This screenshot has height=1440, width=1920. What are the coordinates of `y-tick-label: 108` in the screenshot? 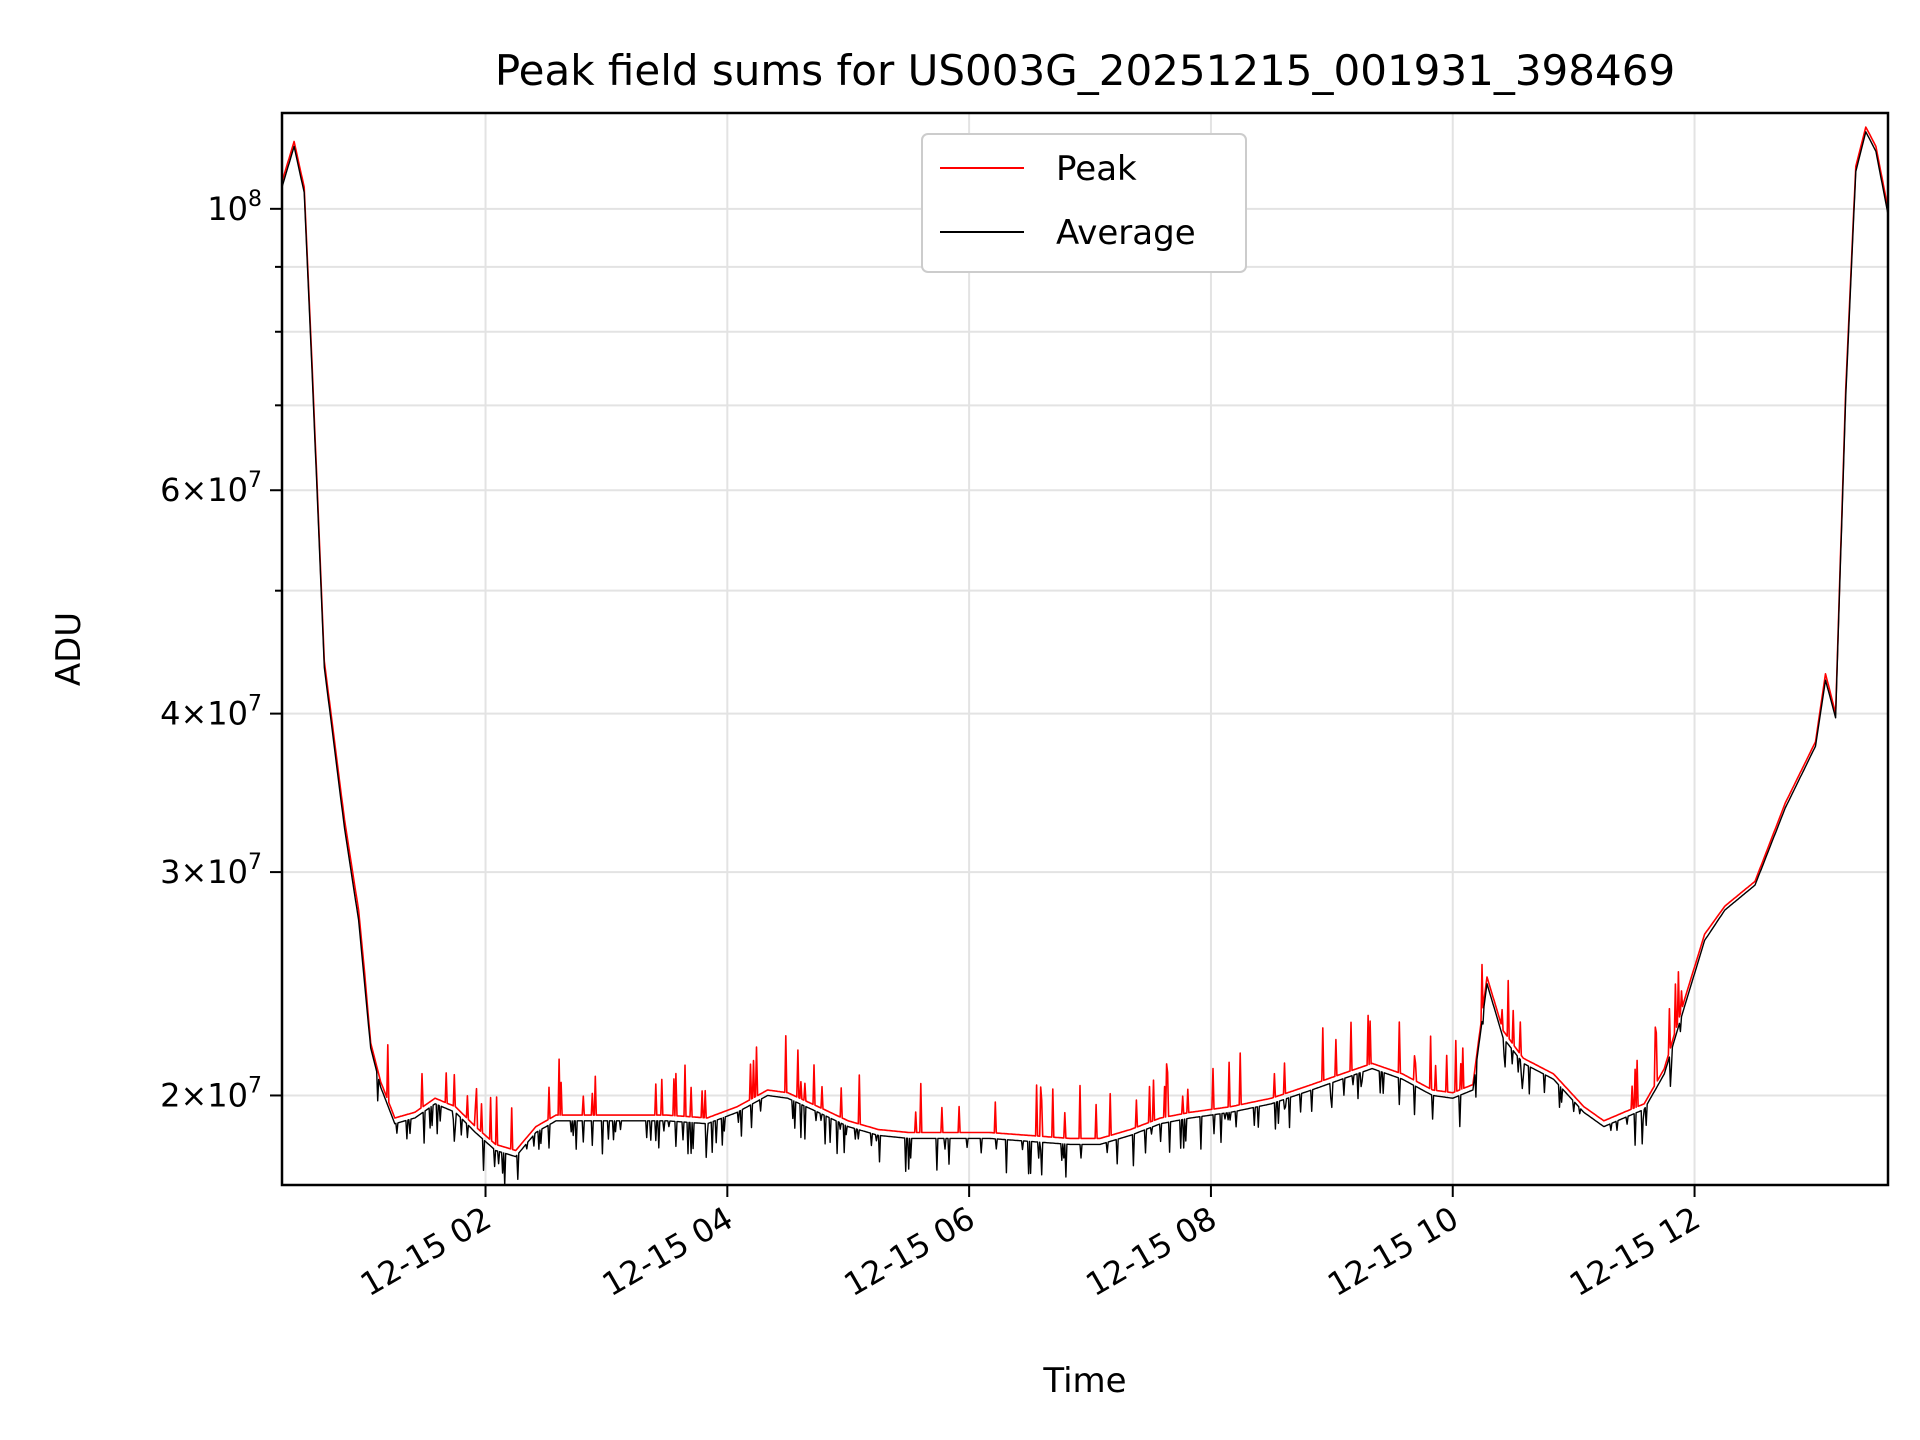 It's located at (234, 207).